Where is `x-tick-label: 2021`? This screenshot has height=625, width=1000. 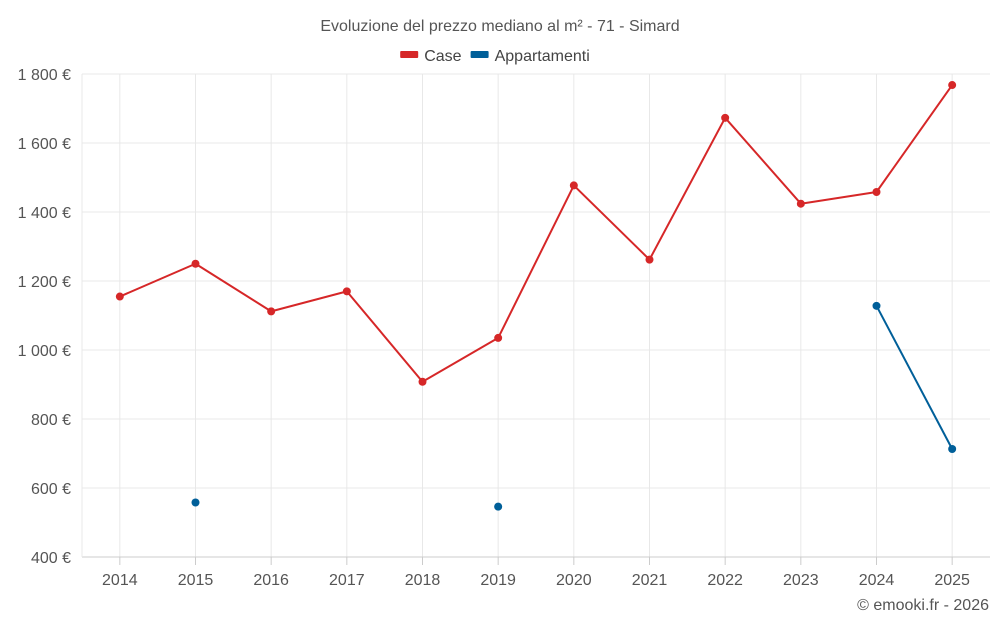 x-tick-label: 2021 is located at coordinates (650, 580).